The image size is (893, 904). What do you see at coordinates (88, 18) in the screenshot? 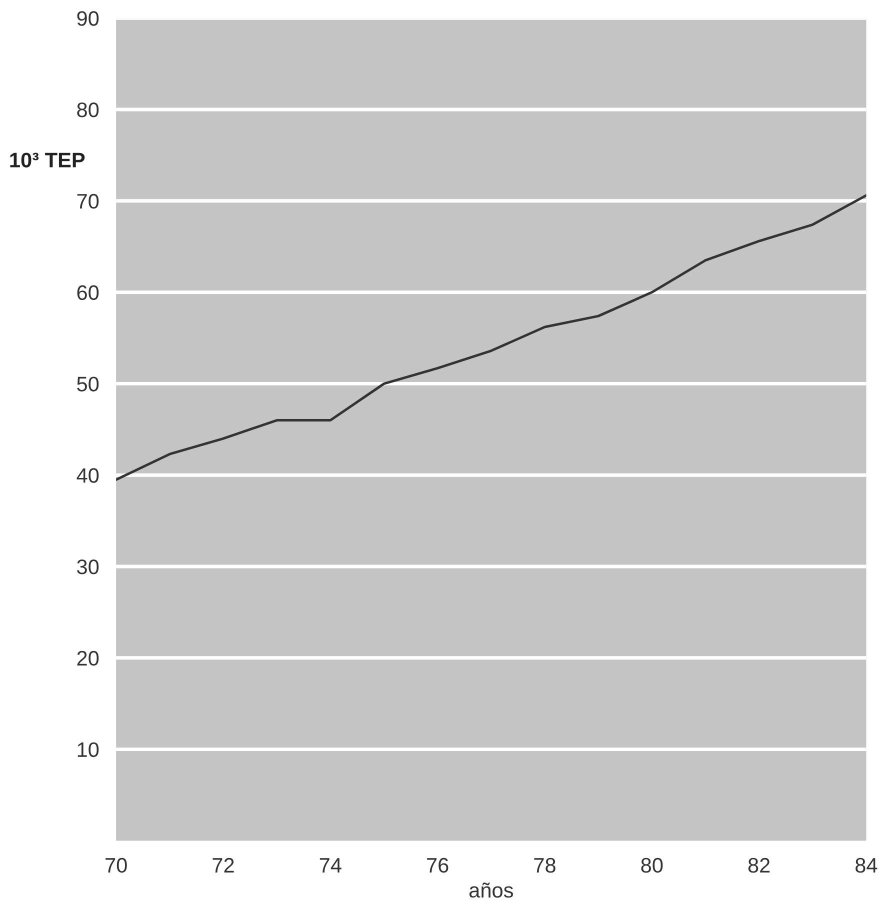
I see `y-tick-label: 90` at bounding box center [88, 18].